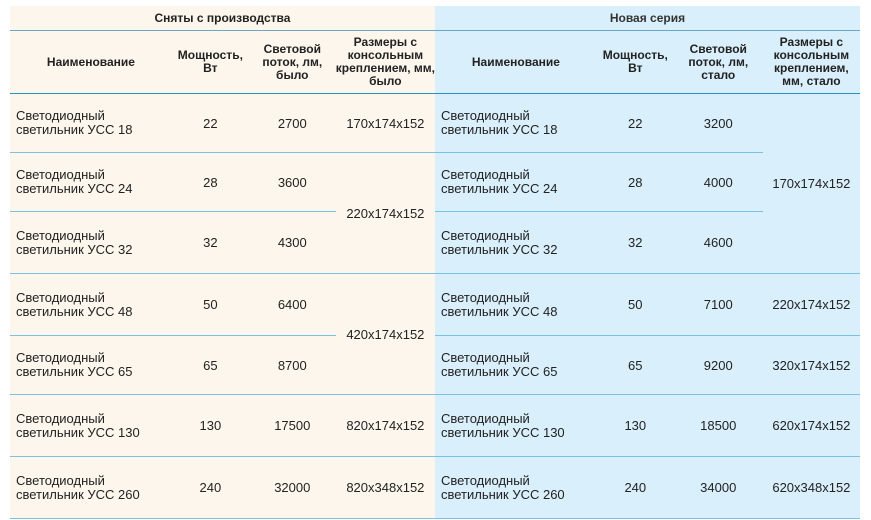 This screenshot has height=520, width=871. Describe the element at coordinates (635, 242) in the screenshot. I see `cell-power-new: 32` at that location.